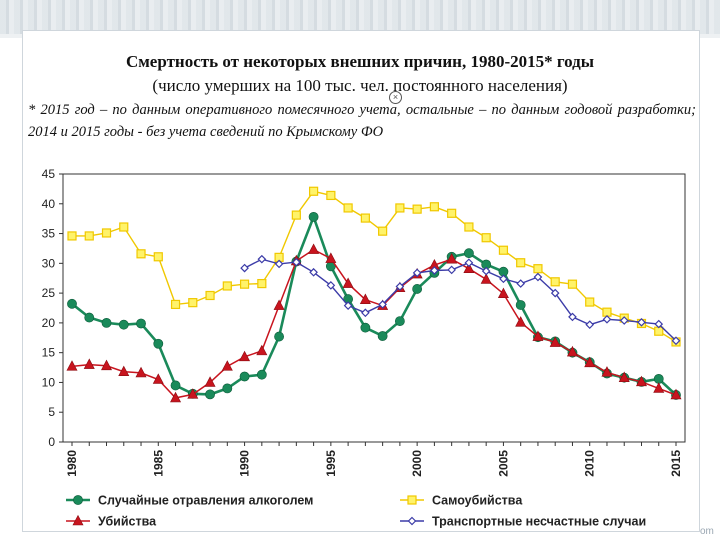 This screenshot has width=720, height=540. I want to click on legend-label: Самоубийства, so click(477, 501).